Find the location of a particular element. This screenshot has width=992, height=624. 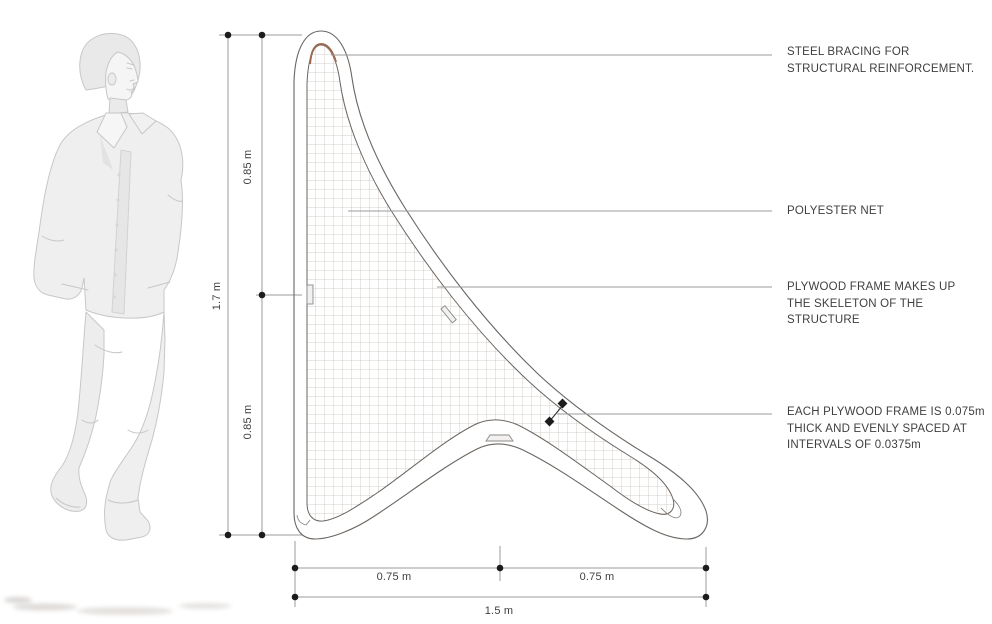

horizontal-dimension-lines is located at coordinates (500, 574).